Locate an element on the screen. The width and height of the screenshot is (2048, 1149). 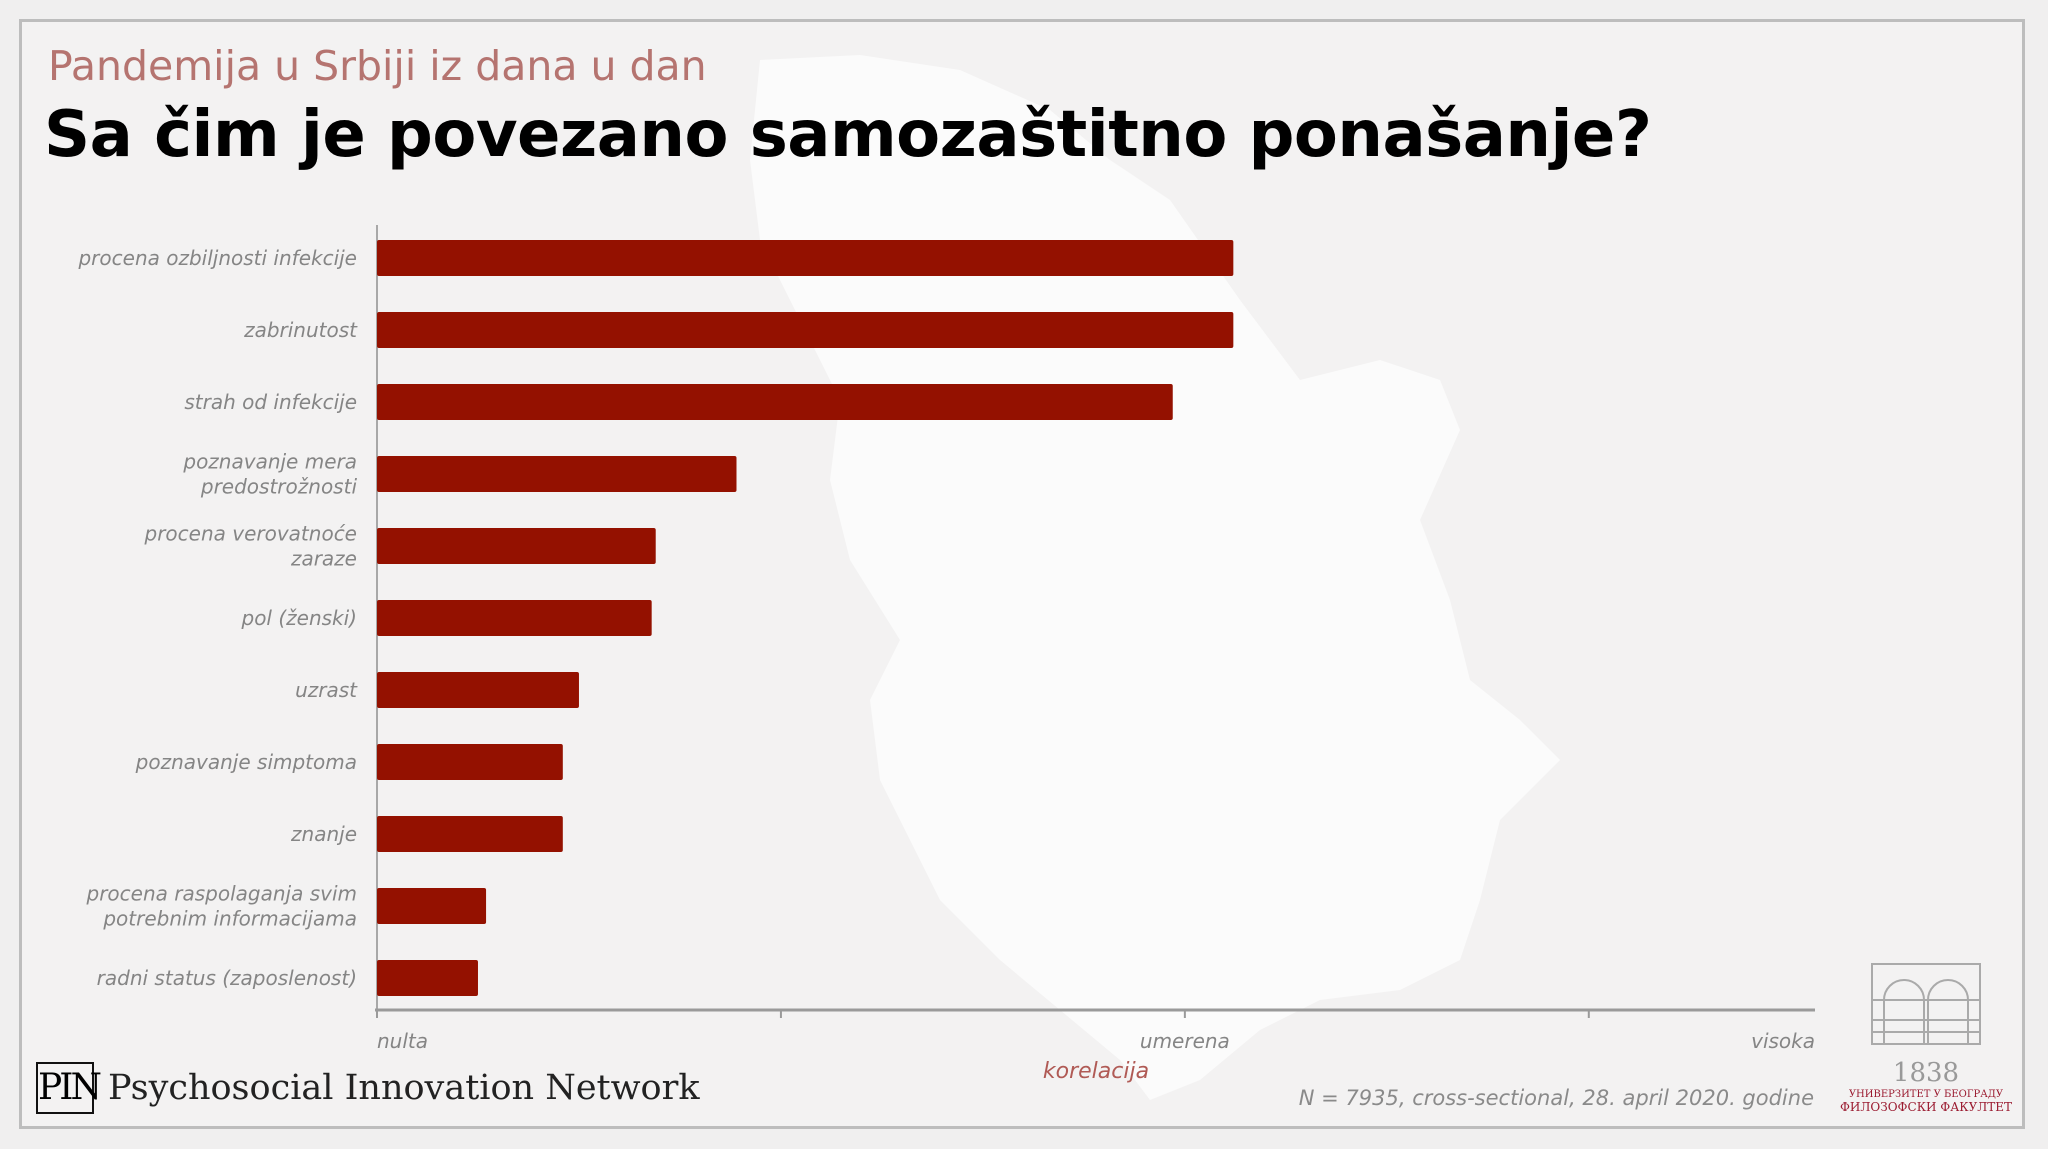
category-label: uzrast is located at coordinates (326, 690).